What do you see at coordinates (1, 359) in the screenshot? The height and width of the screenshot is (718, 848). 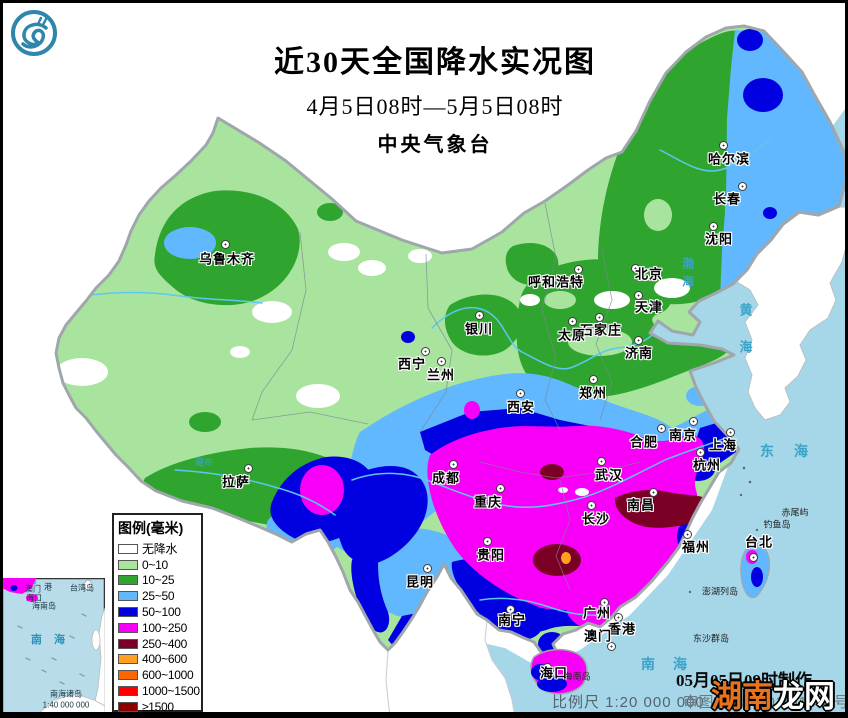 I see `frame-left` at bounding box center [1, 359].